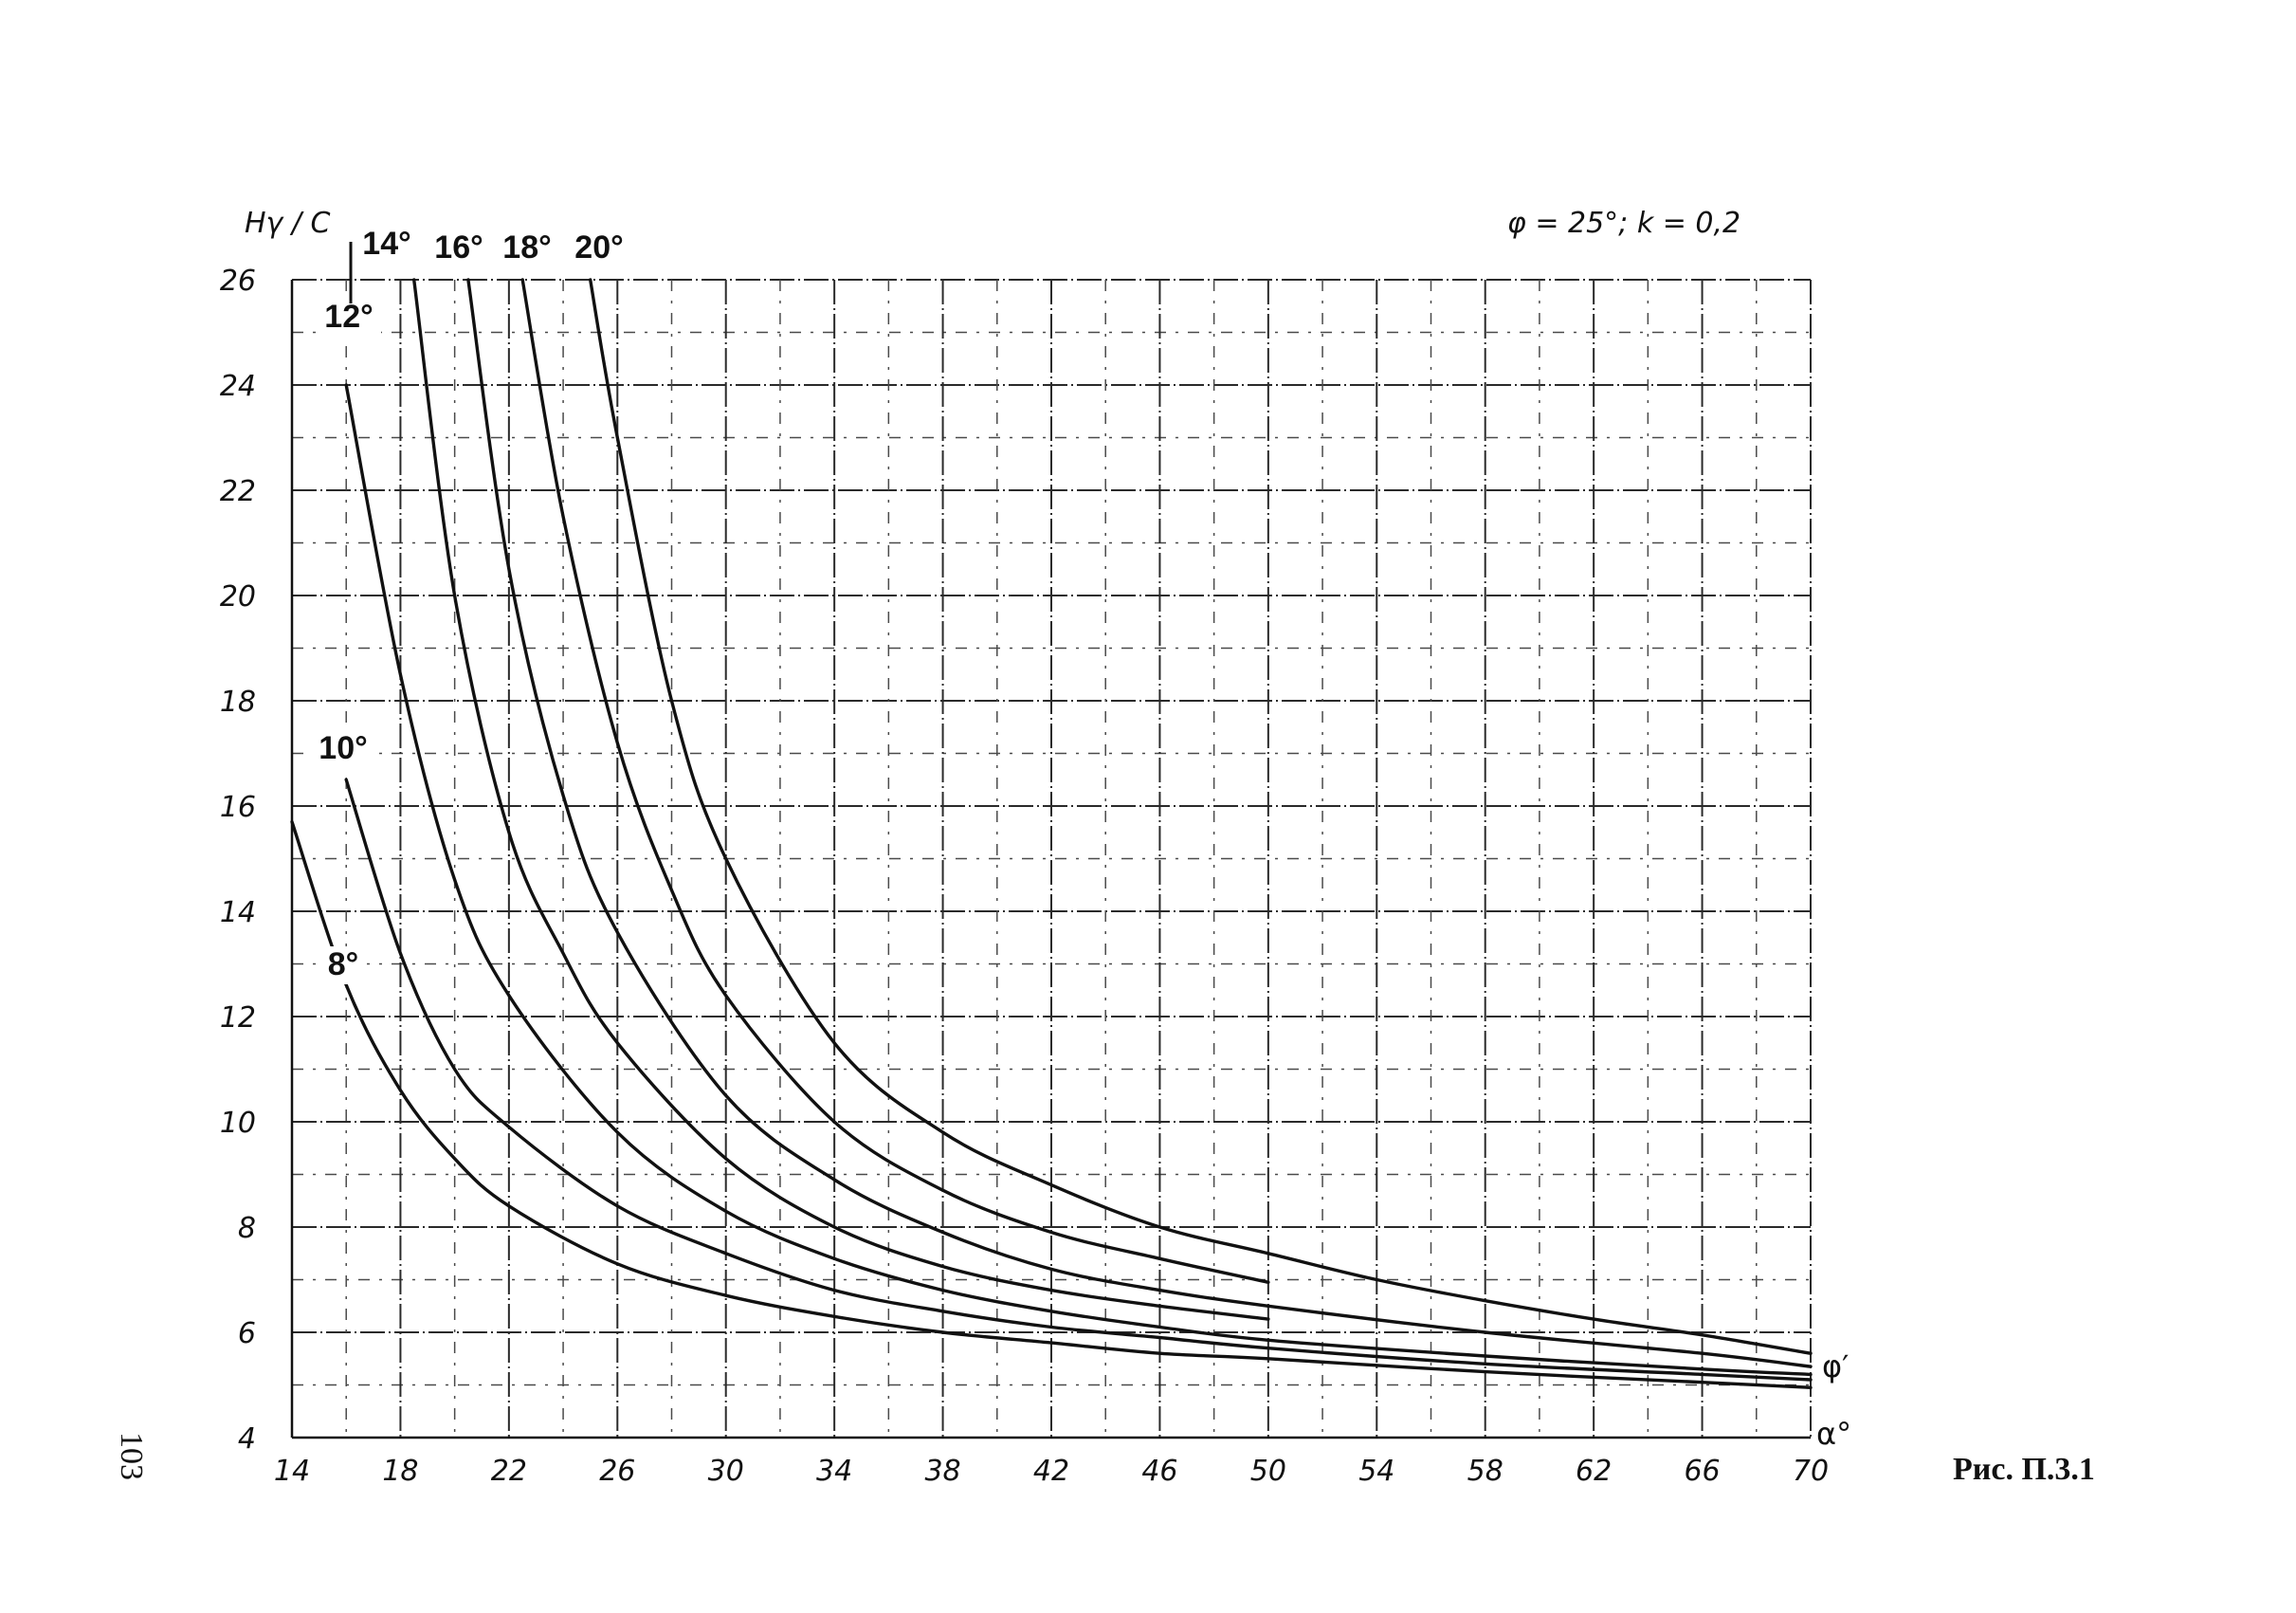 The image size is (2296, 1613). What do you see at coordinates (1268, 1471) in the screenshot?
I see `x-tick-label: 50` at bounding box center [1268, 1471].